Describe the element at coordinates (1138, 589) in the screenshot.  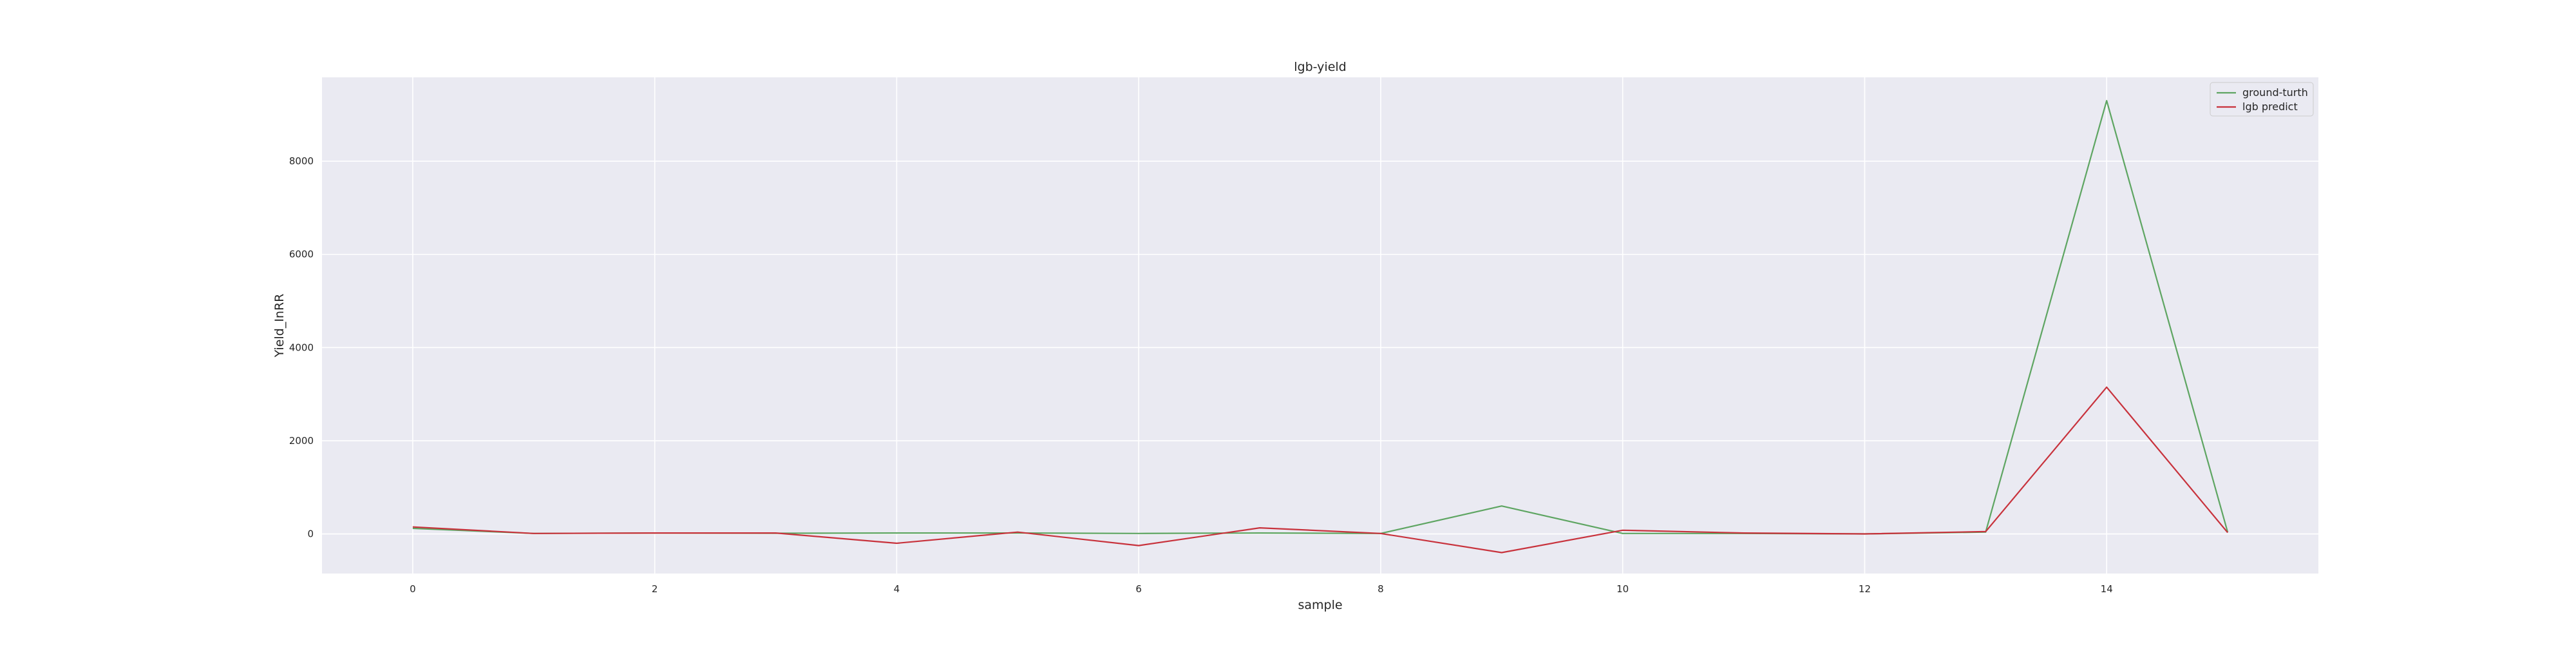
I see `x-tick-label: 6` at that location.